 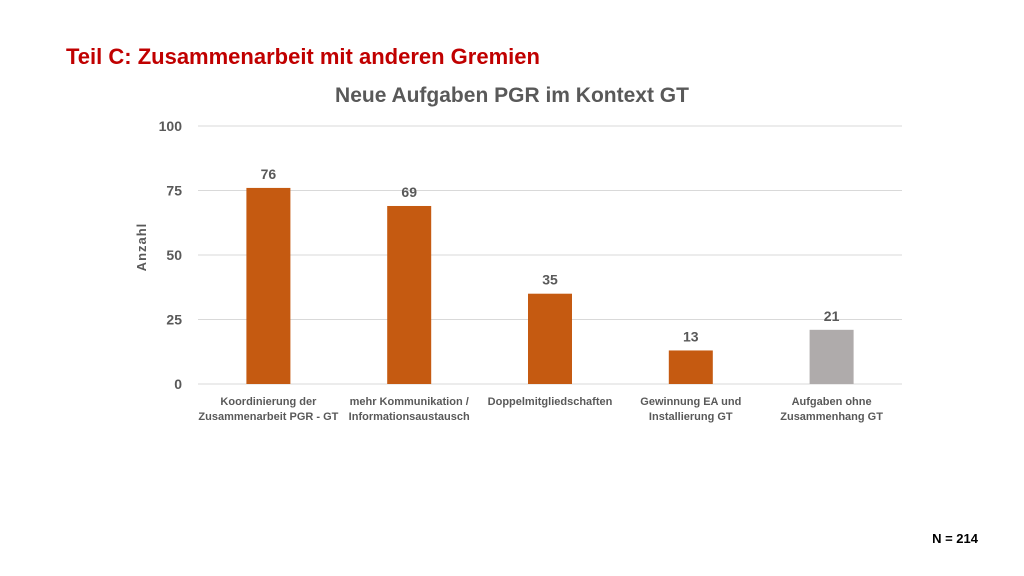 What do you see at coordinates (268, 417) in the screenshot?
I see `x-category-label-1-line-2: Zusammenarbeit PGR - GT` at bounding box center [268, 417].